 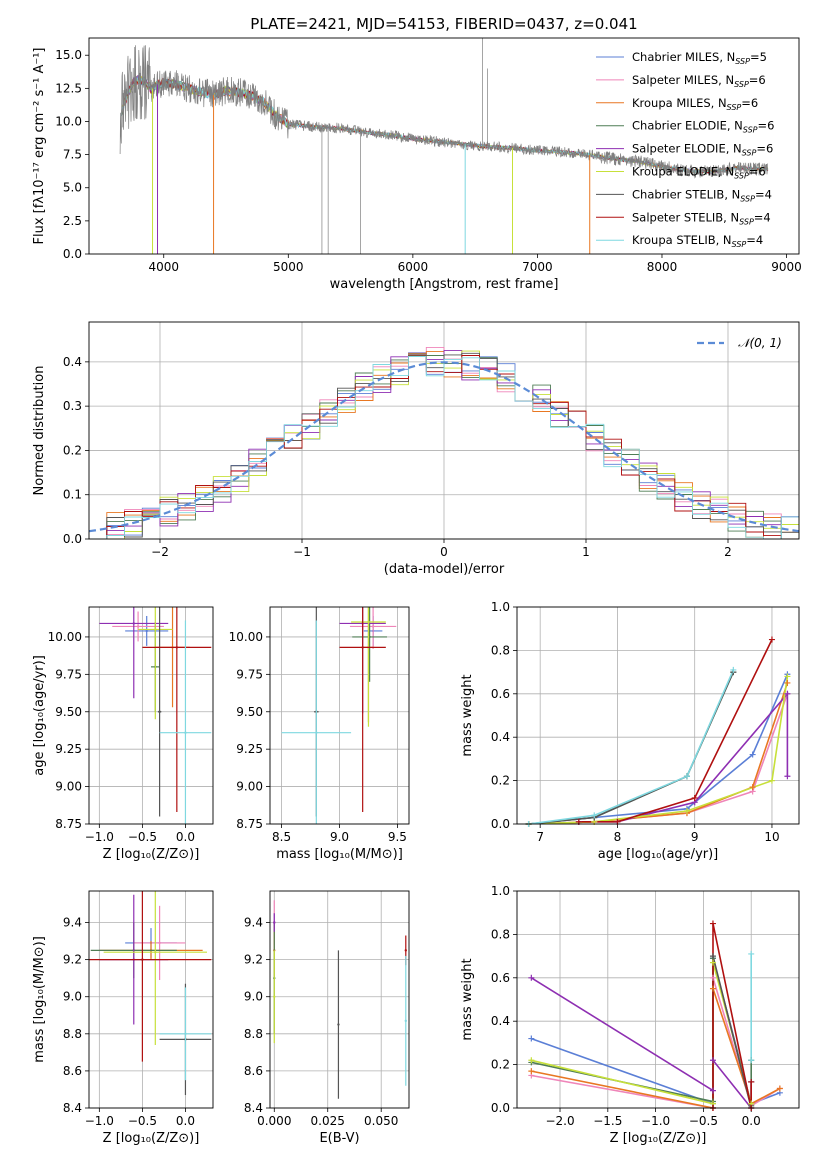 I want to click on x-tick-label: −2, so click(x=160, y=552).